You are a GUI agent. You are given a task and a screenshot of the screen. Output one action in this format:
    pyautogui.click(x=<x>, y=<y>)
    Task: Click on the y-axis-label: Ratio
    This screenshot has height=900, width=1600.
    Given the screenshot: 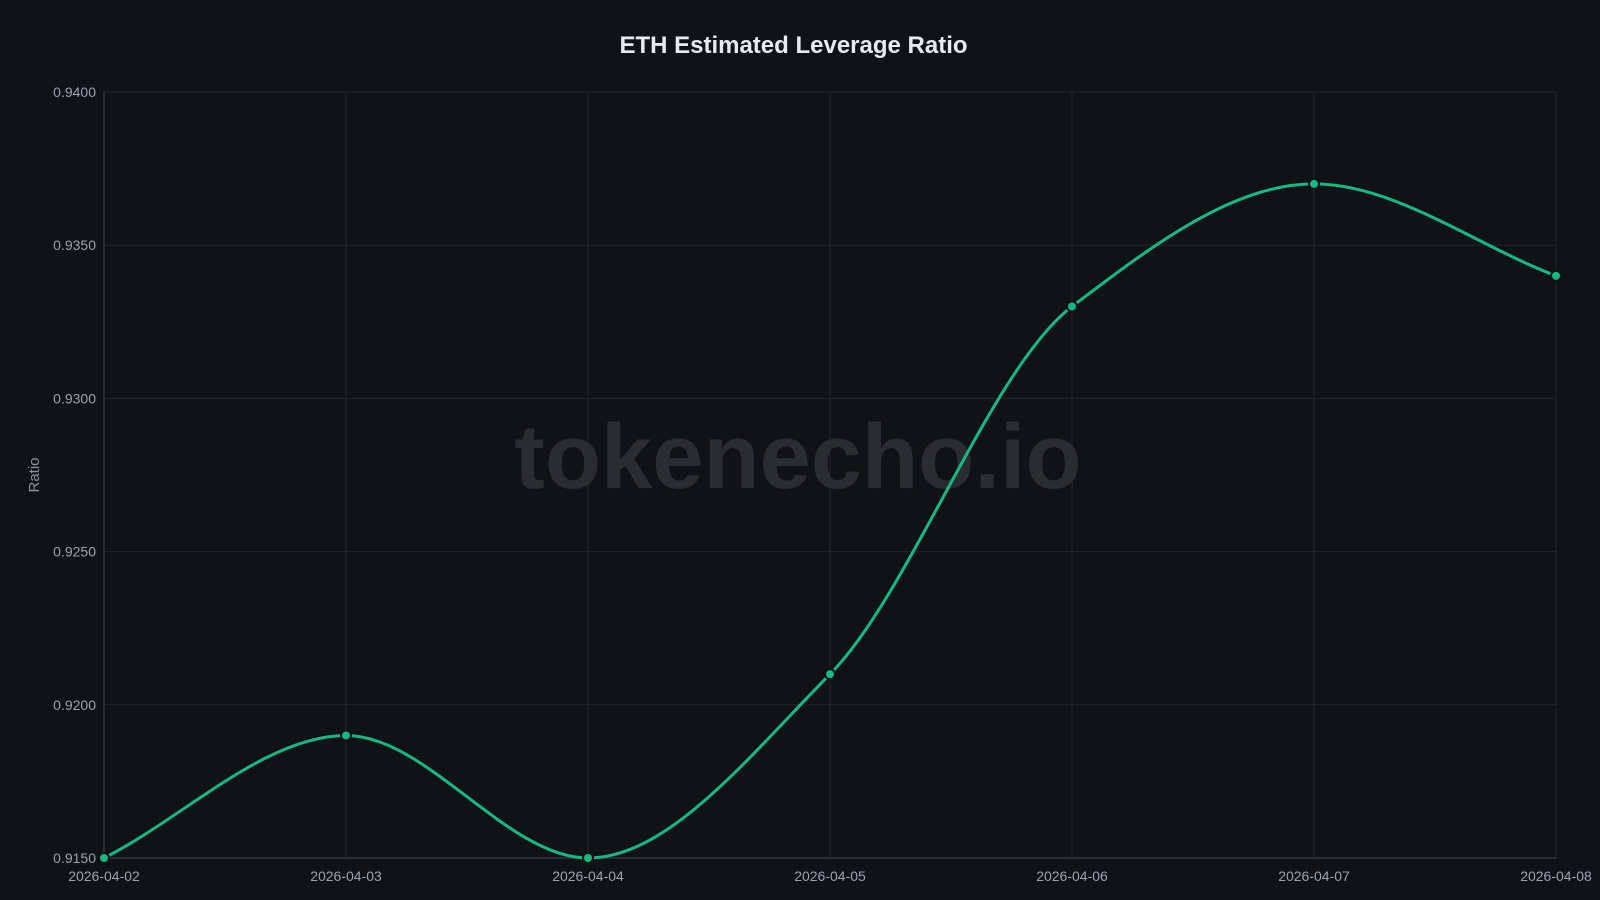 What is the action you would take?
    pyautogui.click(x=34, y=474)
    